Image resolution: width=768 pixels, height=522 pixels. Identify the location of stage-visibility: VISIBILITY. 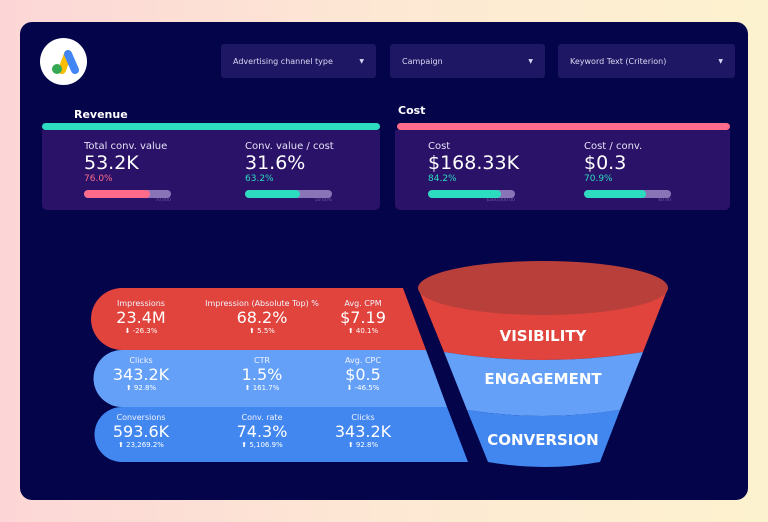
(543, 336).